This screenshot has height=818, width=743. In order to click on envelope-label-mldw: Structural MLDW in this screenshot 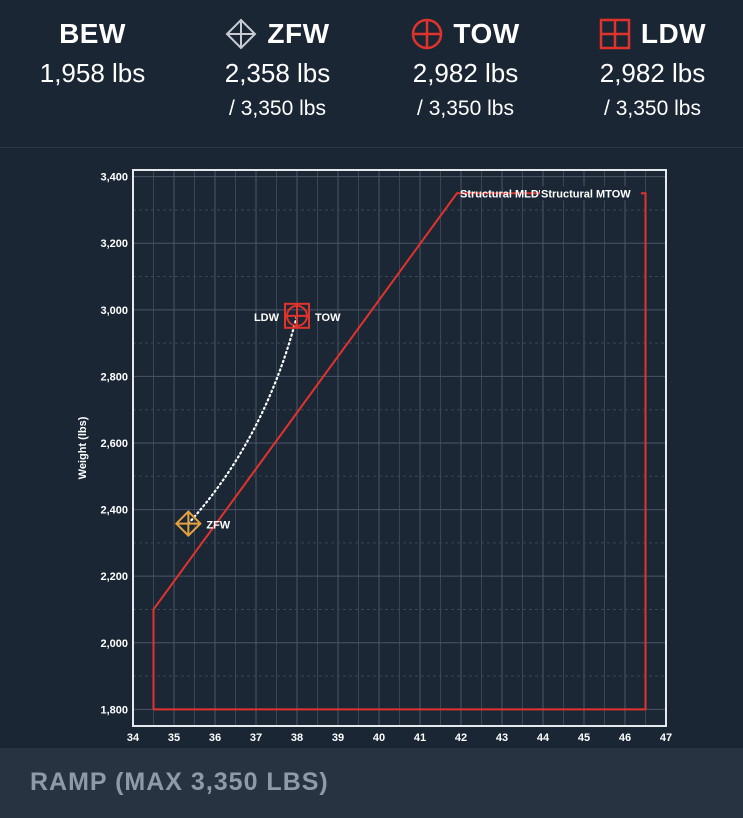, I will do `click(505, 194)`.